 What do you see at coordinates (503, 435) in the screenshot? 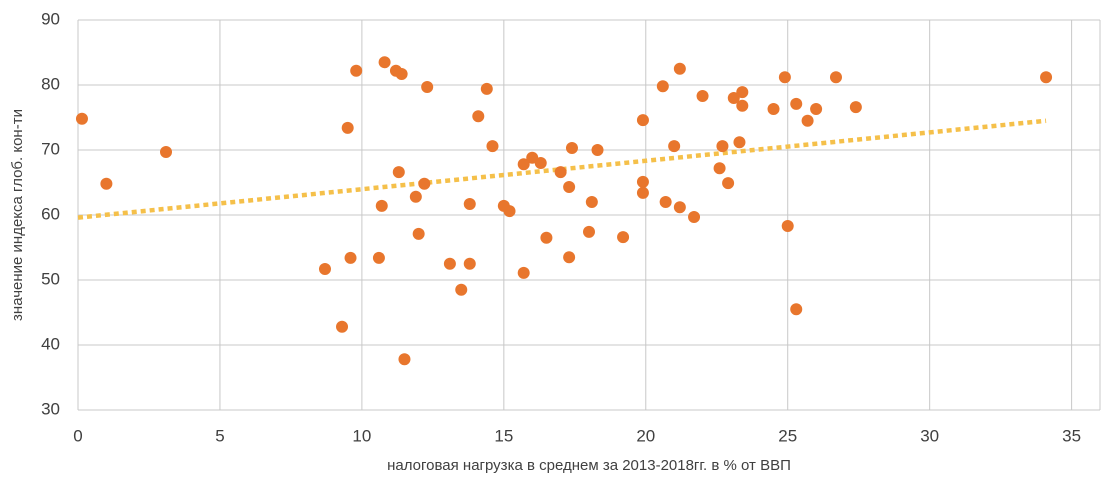
I see `x-tick-label: 15` at bounding box center [503, 435].